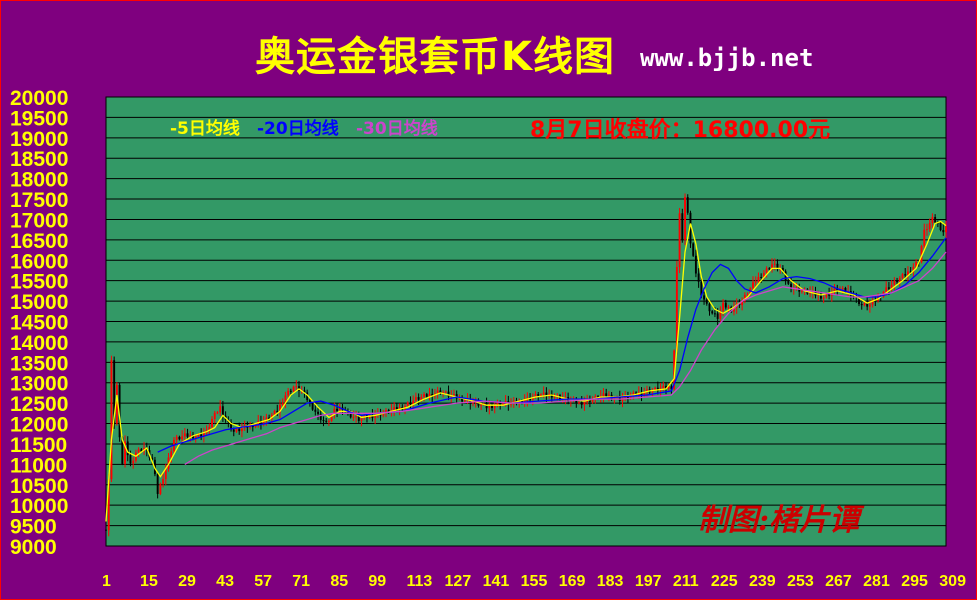 The height and width of the screenshot is (600, 977). I want to click on x-tick-label: 99, so click(377, 581).